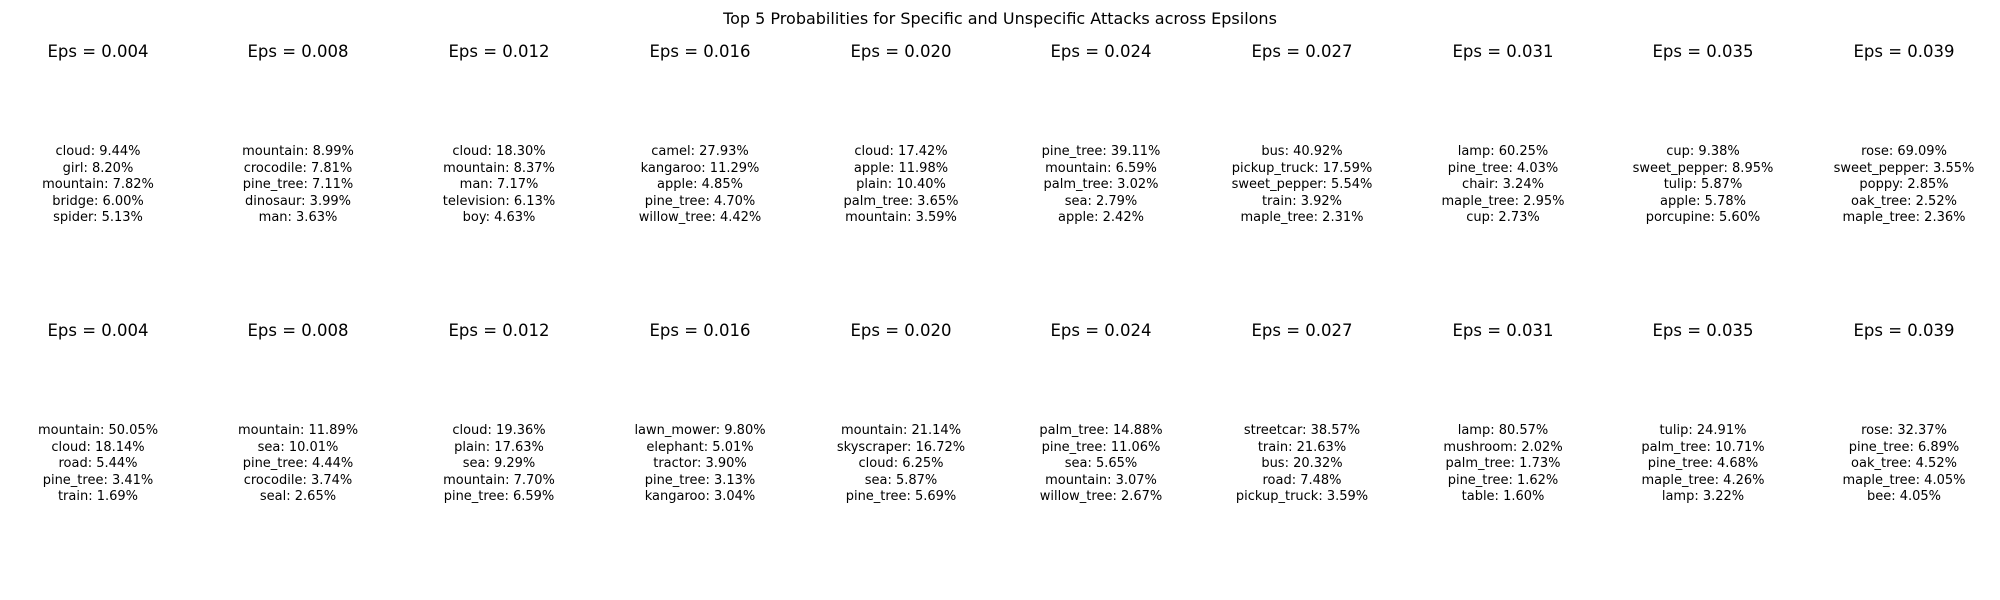 This screenshot has width=2000, height=600. I want to click on probability-entry: pine_tree: 1.62%, so click(1503, 480).